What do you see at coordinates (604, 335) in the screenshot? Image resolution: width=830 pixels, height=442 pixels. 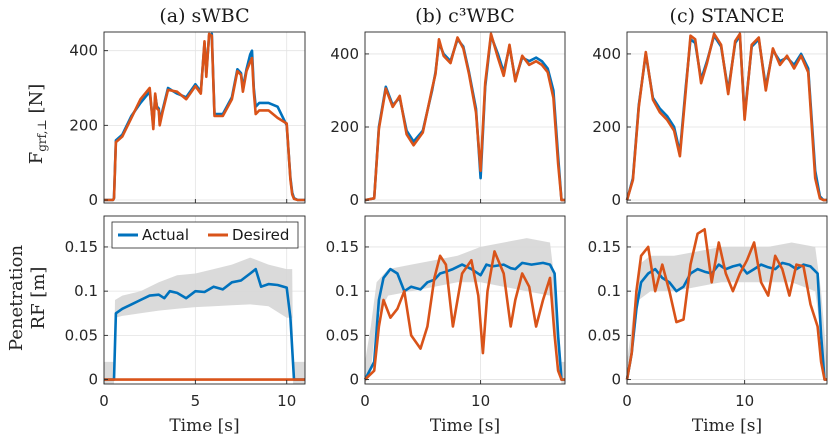 I see `c-bottom-ytick-label: 0.05` at bounding box center [604, 335].